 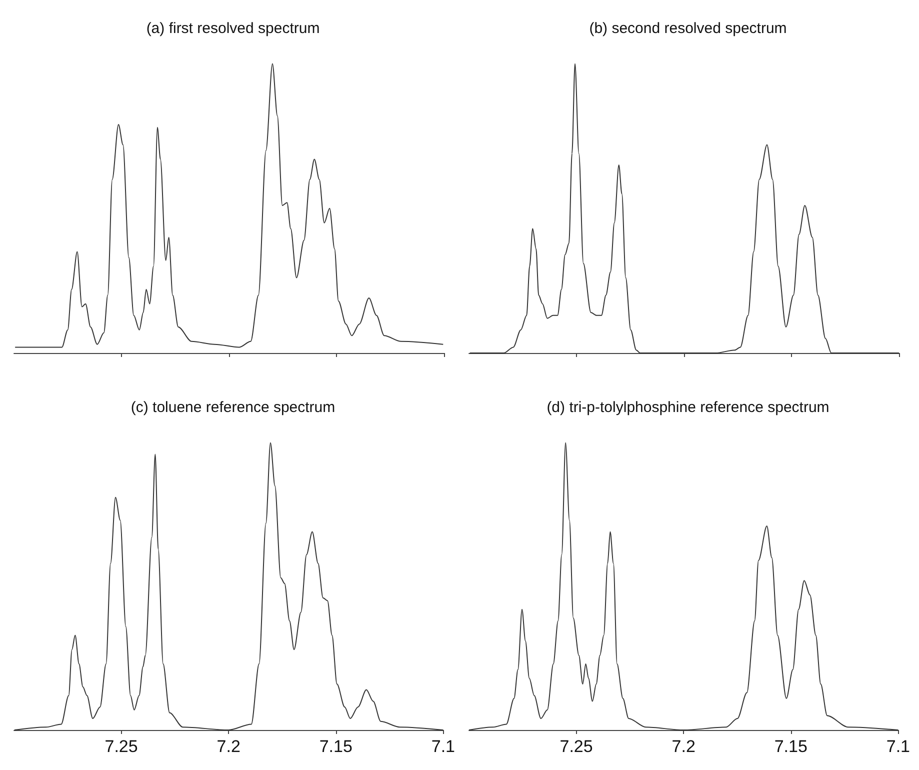 What do you see at coordinates (233, 407) in the screenshot?
I see `chart-title: (c) toluene reference spectrum` at bounding box center [233, 407].